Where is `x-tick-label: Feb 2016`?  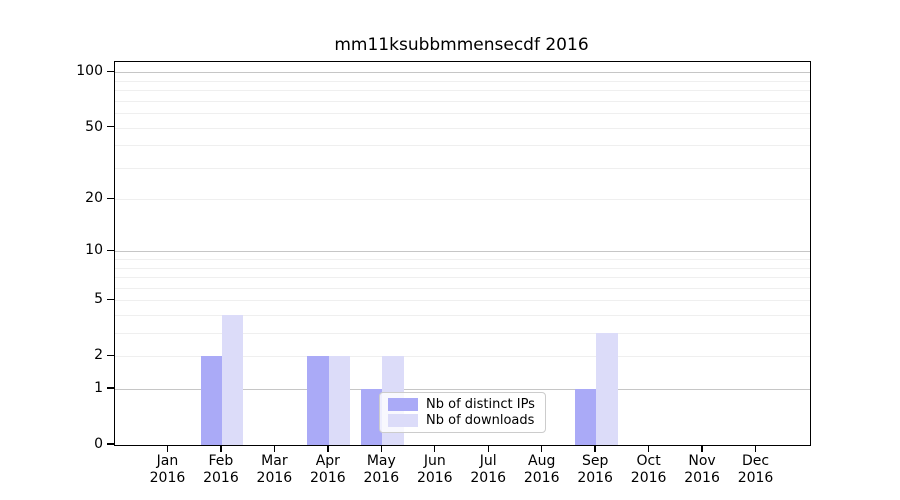
x-tick-label: Feb 2016 is located at coordinates (221, 469).